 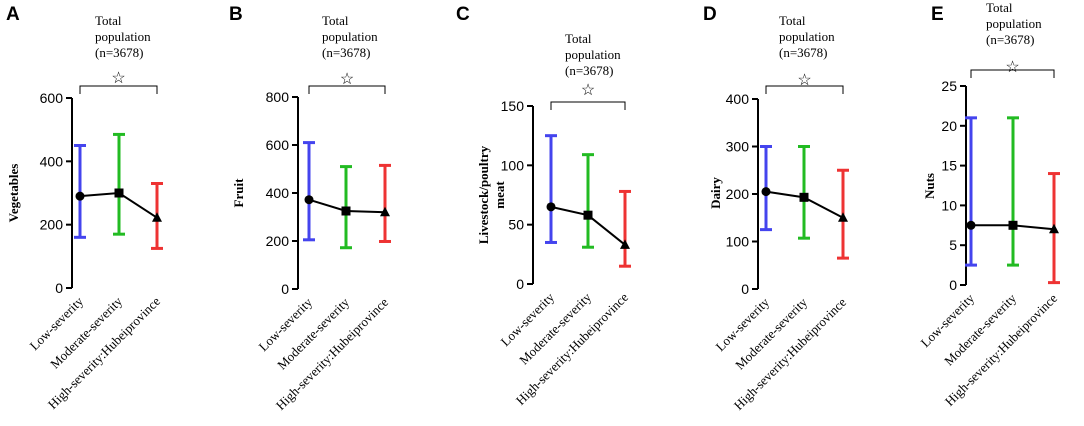 I want to click on panel-letter: C, so click(x=463, y=14).